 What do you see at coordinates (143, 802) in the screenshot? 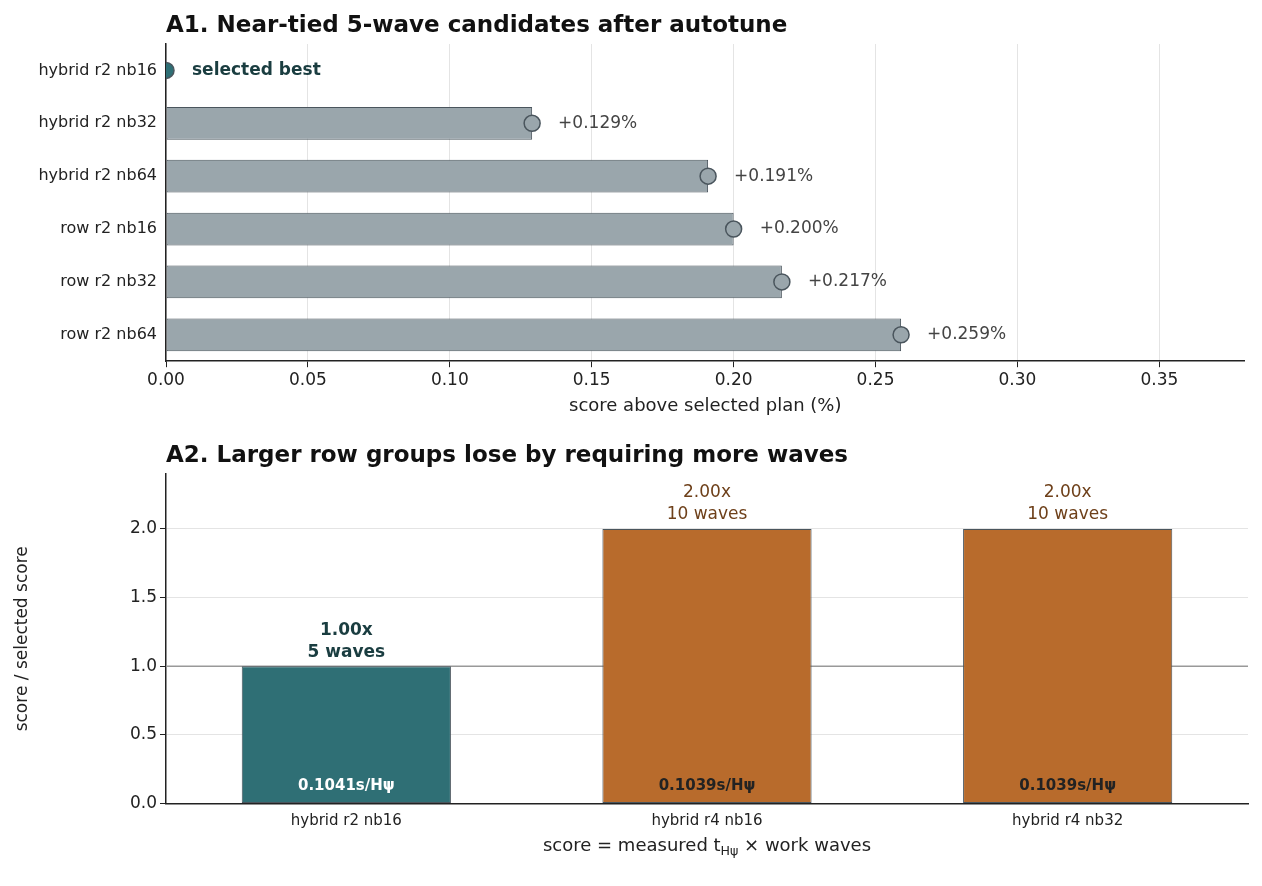
I see `y-tick-label: 0.0` at bounding box center [143, 802].